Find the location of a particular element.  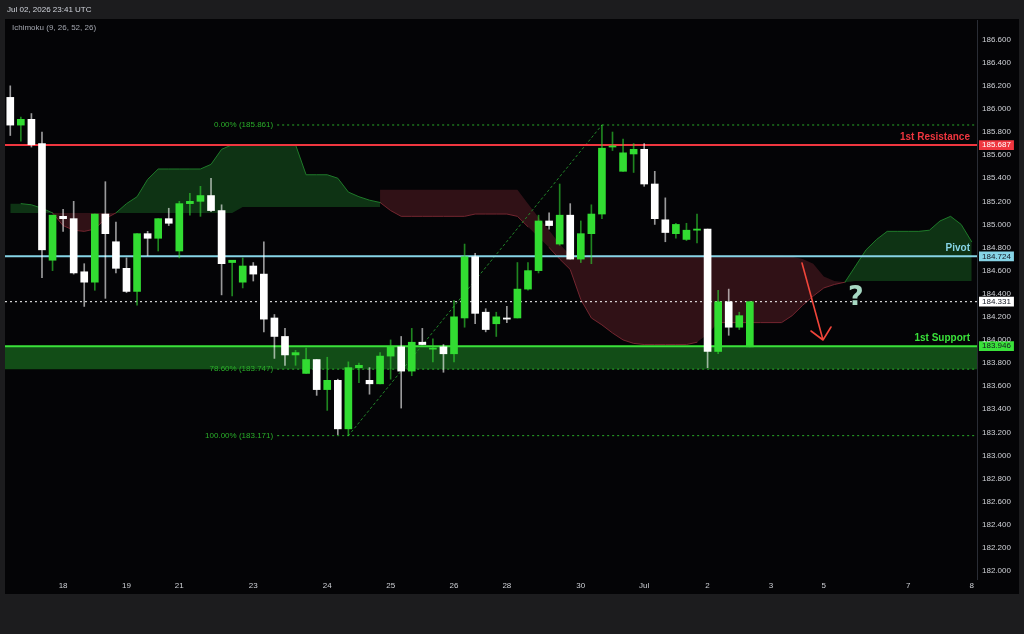

x-tick-label: 25 is located at coordinates (391, 585).